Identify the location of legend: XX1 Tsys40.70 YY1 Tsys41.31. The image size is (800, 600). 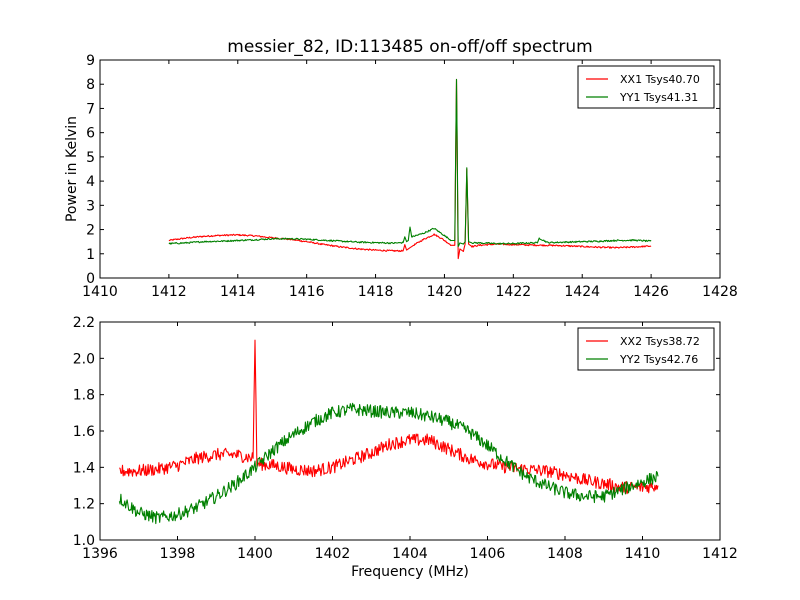
(646, 87).